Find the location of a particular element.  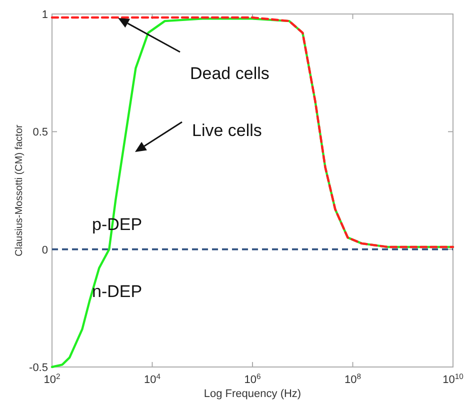

annotation: n-DEP is located at coordinates (117, 291).